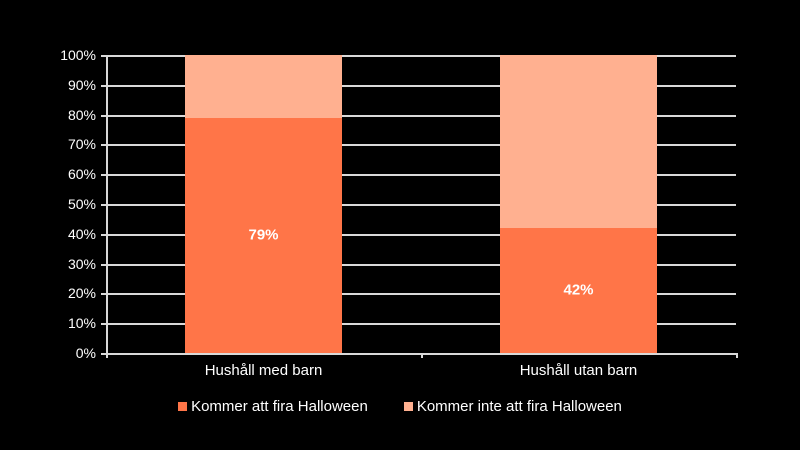  I want to click on x-tick-label: Hushåll utan barn, so click(578, 370).